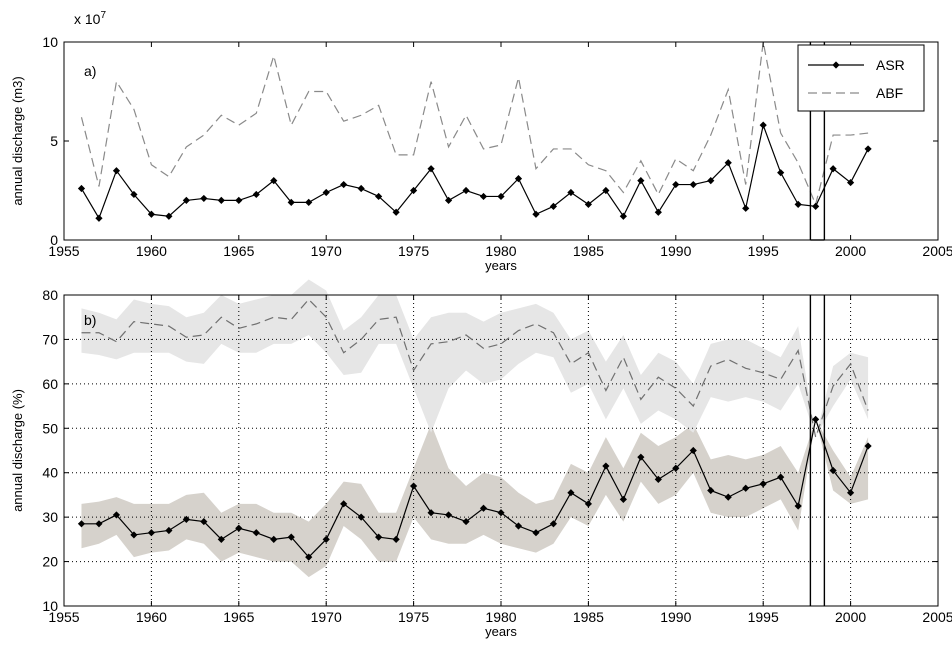 The image size is (952, 650). I want to click on legend-box, so click(861, 78).